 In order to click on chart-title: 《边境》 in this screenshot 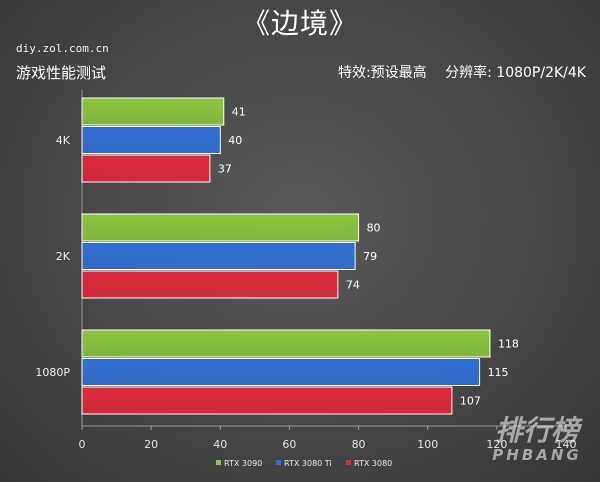, I will do `click(299, 23)`.